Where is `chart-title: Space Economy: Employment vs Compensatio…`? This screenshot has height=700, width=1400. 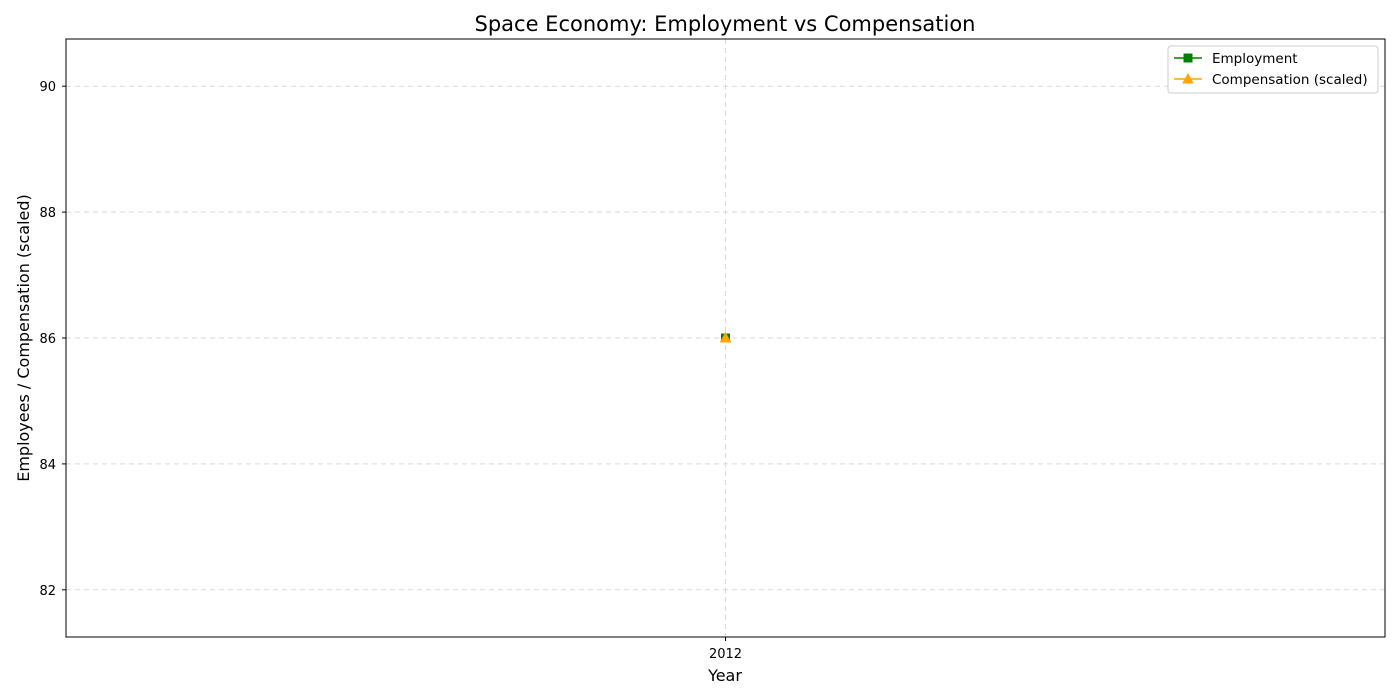
chart-title: Space Economy: Employment vs Compensatio… is located at coordinates (725, 24).